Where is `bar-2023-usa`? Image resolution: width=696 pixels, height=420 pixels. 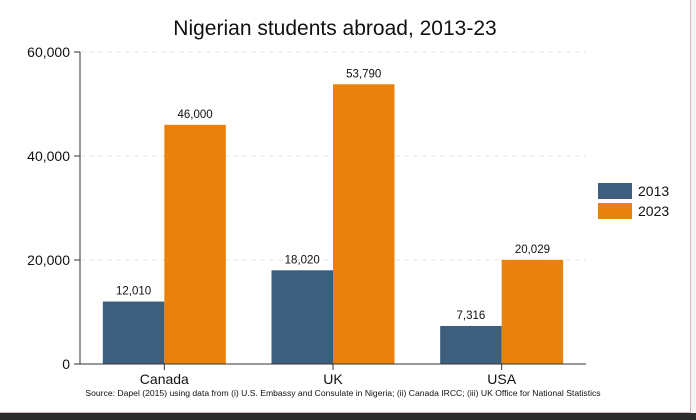
bar-2023-usa is located at coordinates (532, 311).